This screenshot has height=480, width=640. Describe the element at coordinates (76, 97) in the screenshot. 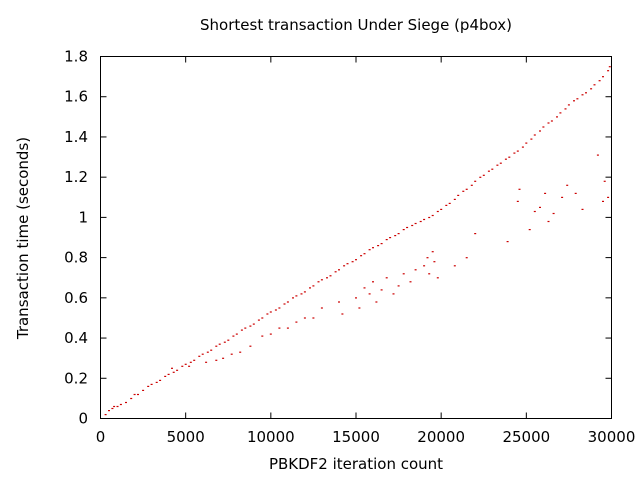

I see `y-tick-label: 1.6` at that location.